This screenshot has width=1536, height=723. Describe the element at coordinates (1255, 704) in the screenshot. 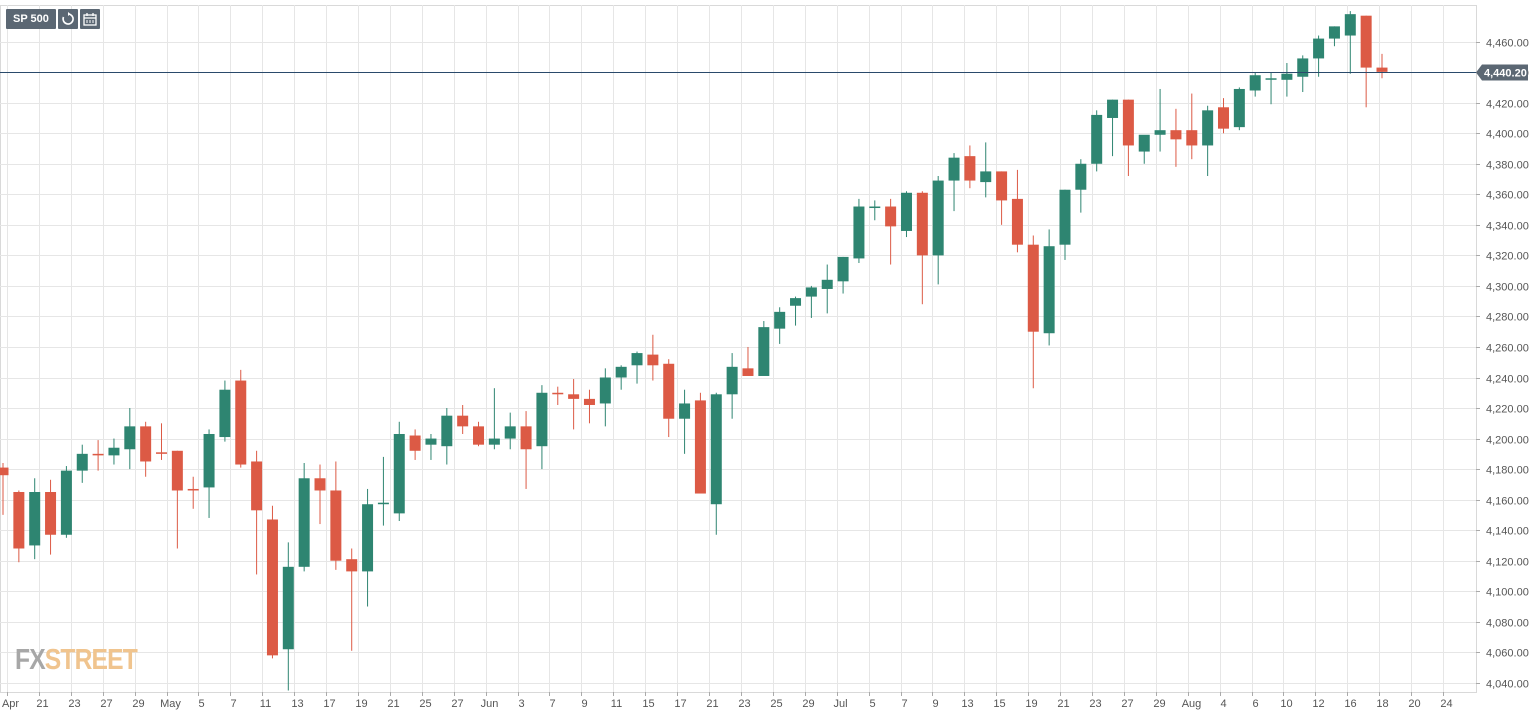

I see `x-tick-label: 6` at that location.